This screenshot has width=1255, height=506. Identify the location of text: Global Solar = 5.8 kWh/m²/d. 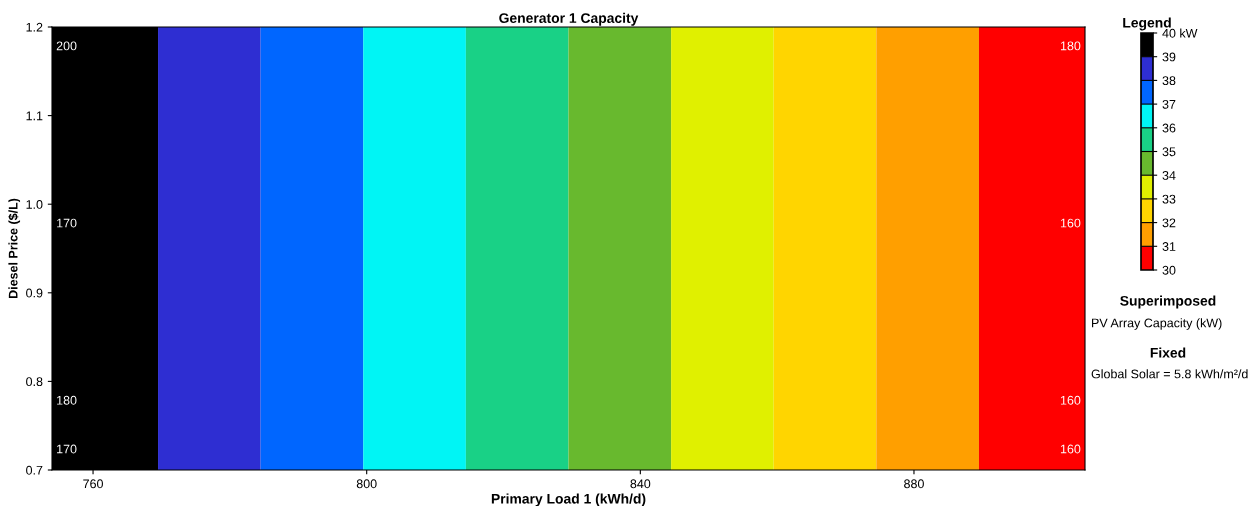
(1169, 374).